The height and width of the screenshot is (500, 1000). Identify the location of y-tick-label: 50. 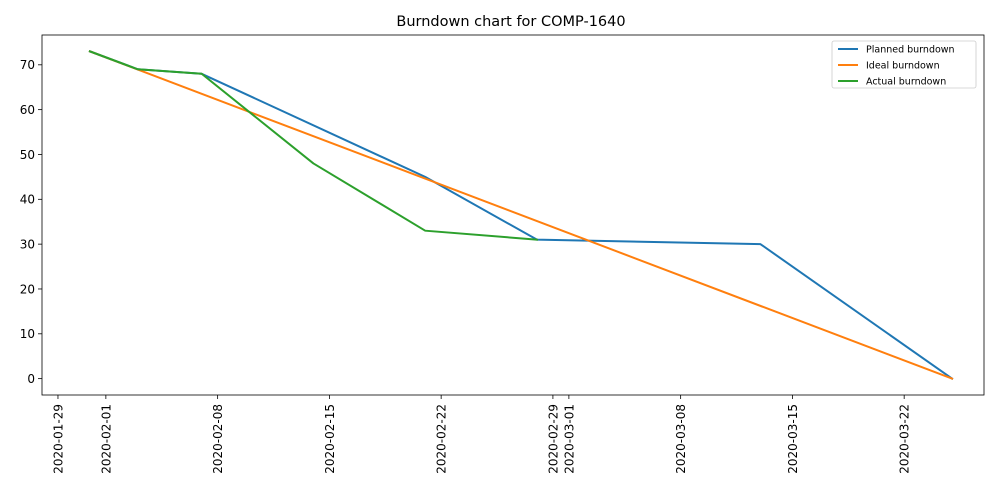
(27, 155).